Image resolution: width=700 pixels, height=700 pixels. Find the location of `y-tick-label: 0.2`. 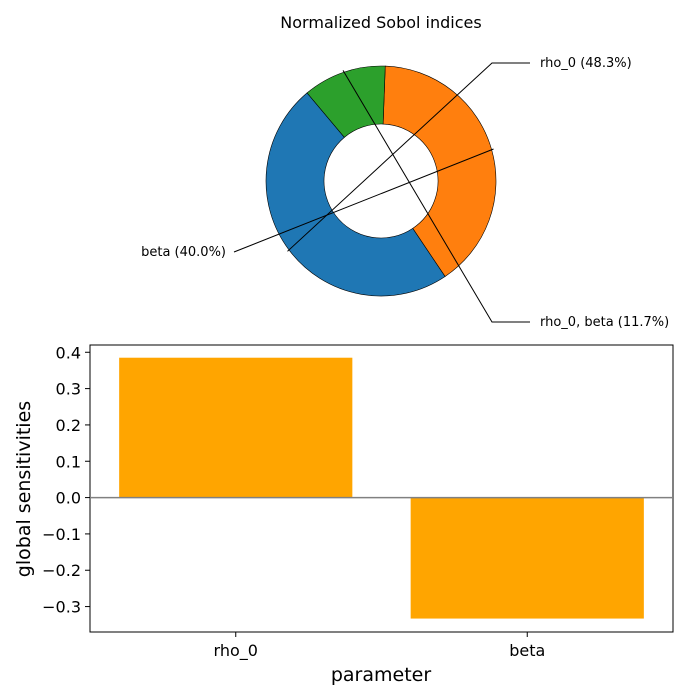

y-tick-label: 0.2 is located at coordinates (68, 425).